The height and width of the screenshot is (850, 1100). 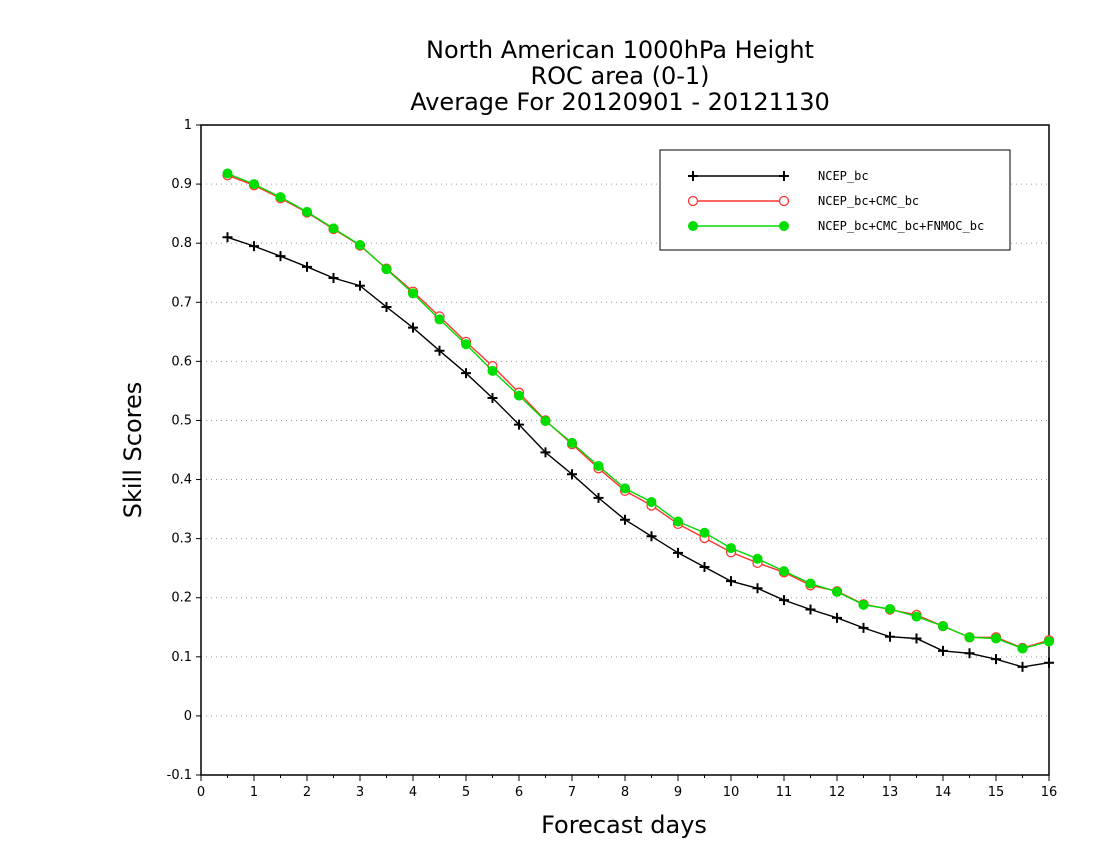 I want to click on y-tick-label: 1, so click(x=188, y=125).